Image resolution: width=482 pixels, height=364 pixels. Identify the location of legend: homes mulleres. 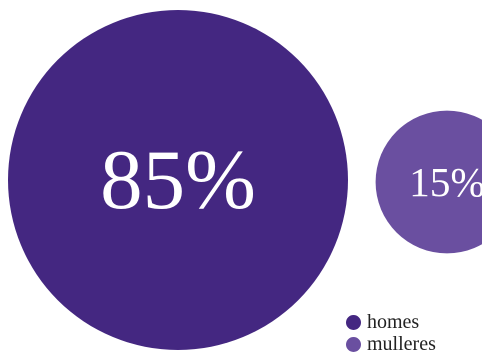
(391, 333).